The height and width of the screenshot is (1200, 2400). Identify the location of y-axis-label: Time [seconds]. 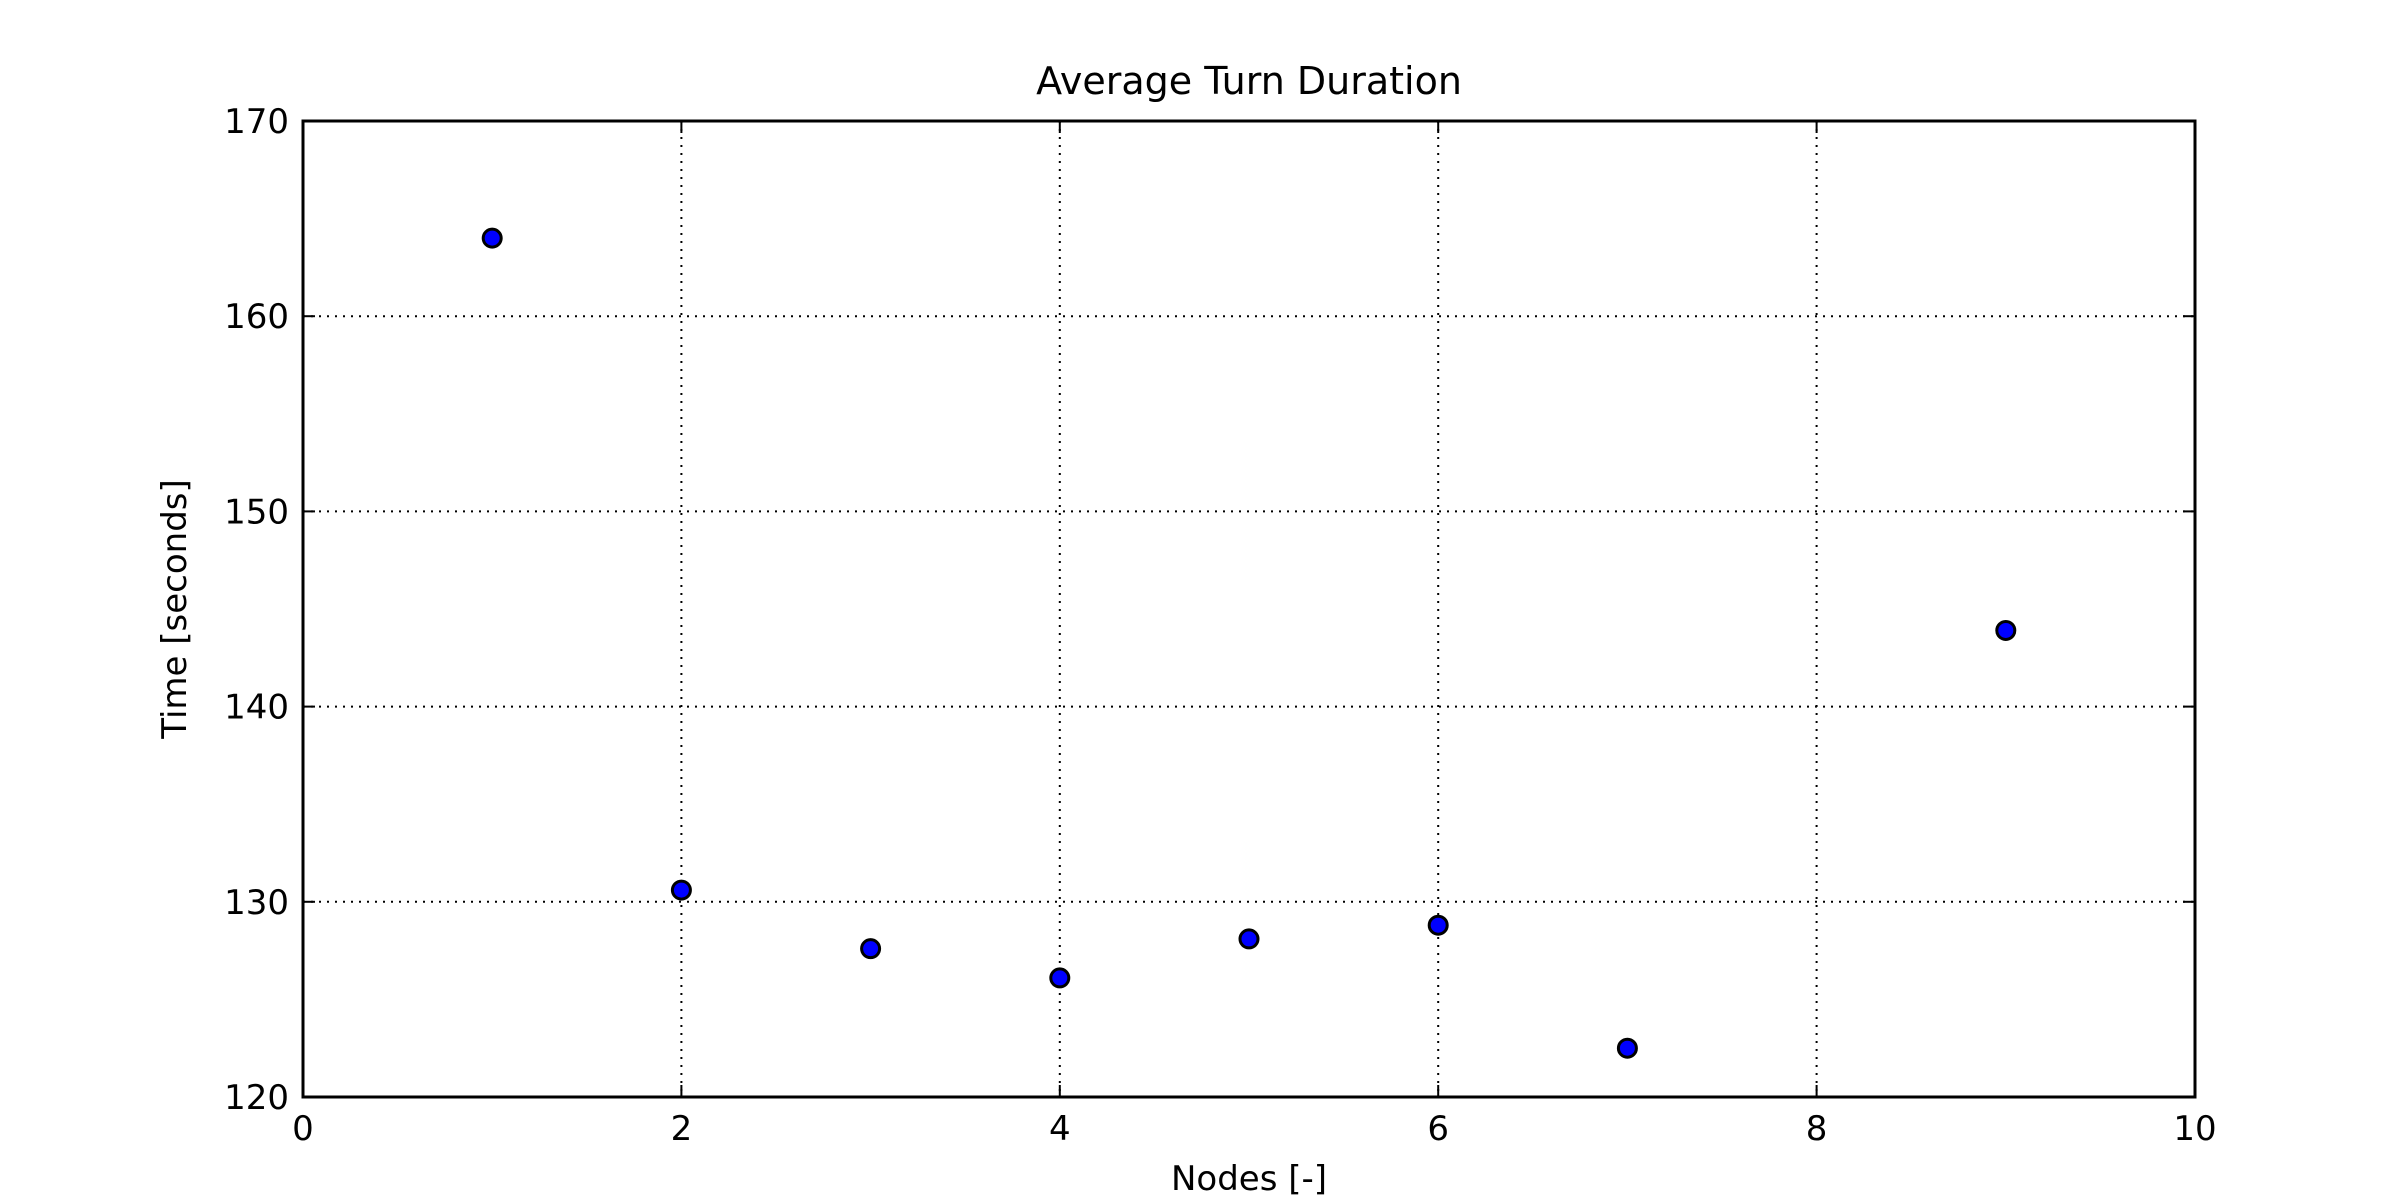
(175, 609).